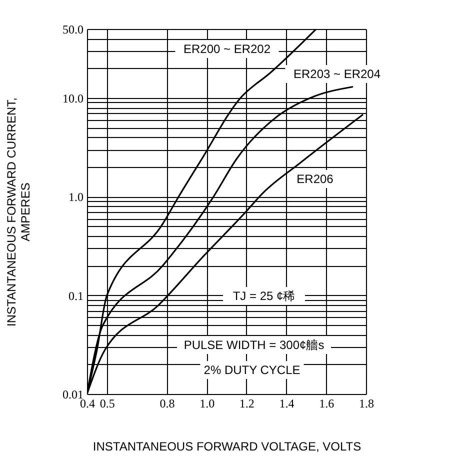 Image resolution: width=475 pixels, height=468 pixels. Describe the element at coordinates (73, 29) in the screenshot. I see `y-tick-label: 50.0` at that location.